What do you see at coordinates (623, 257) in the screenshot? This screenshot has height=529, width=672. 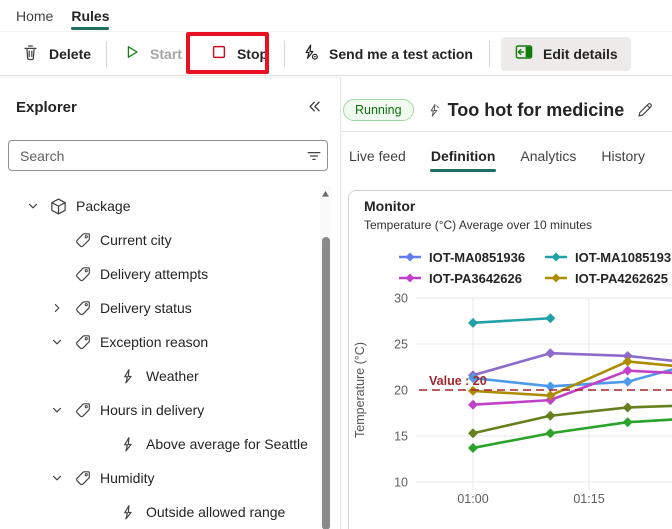 I see `legend-label: IOT-MA1085193` at bounding box center [623, 257].